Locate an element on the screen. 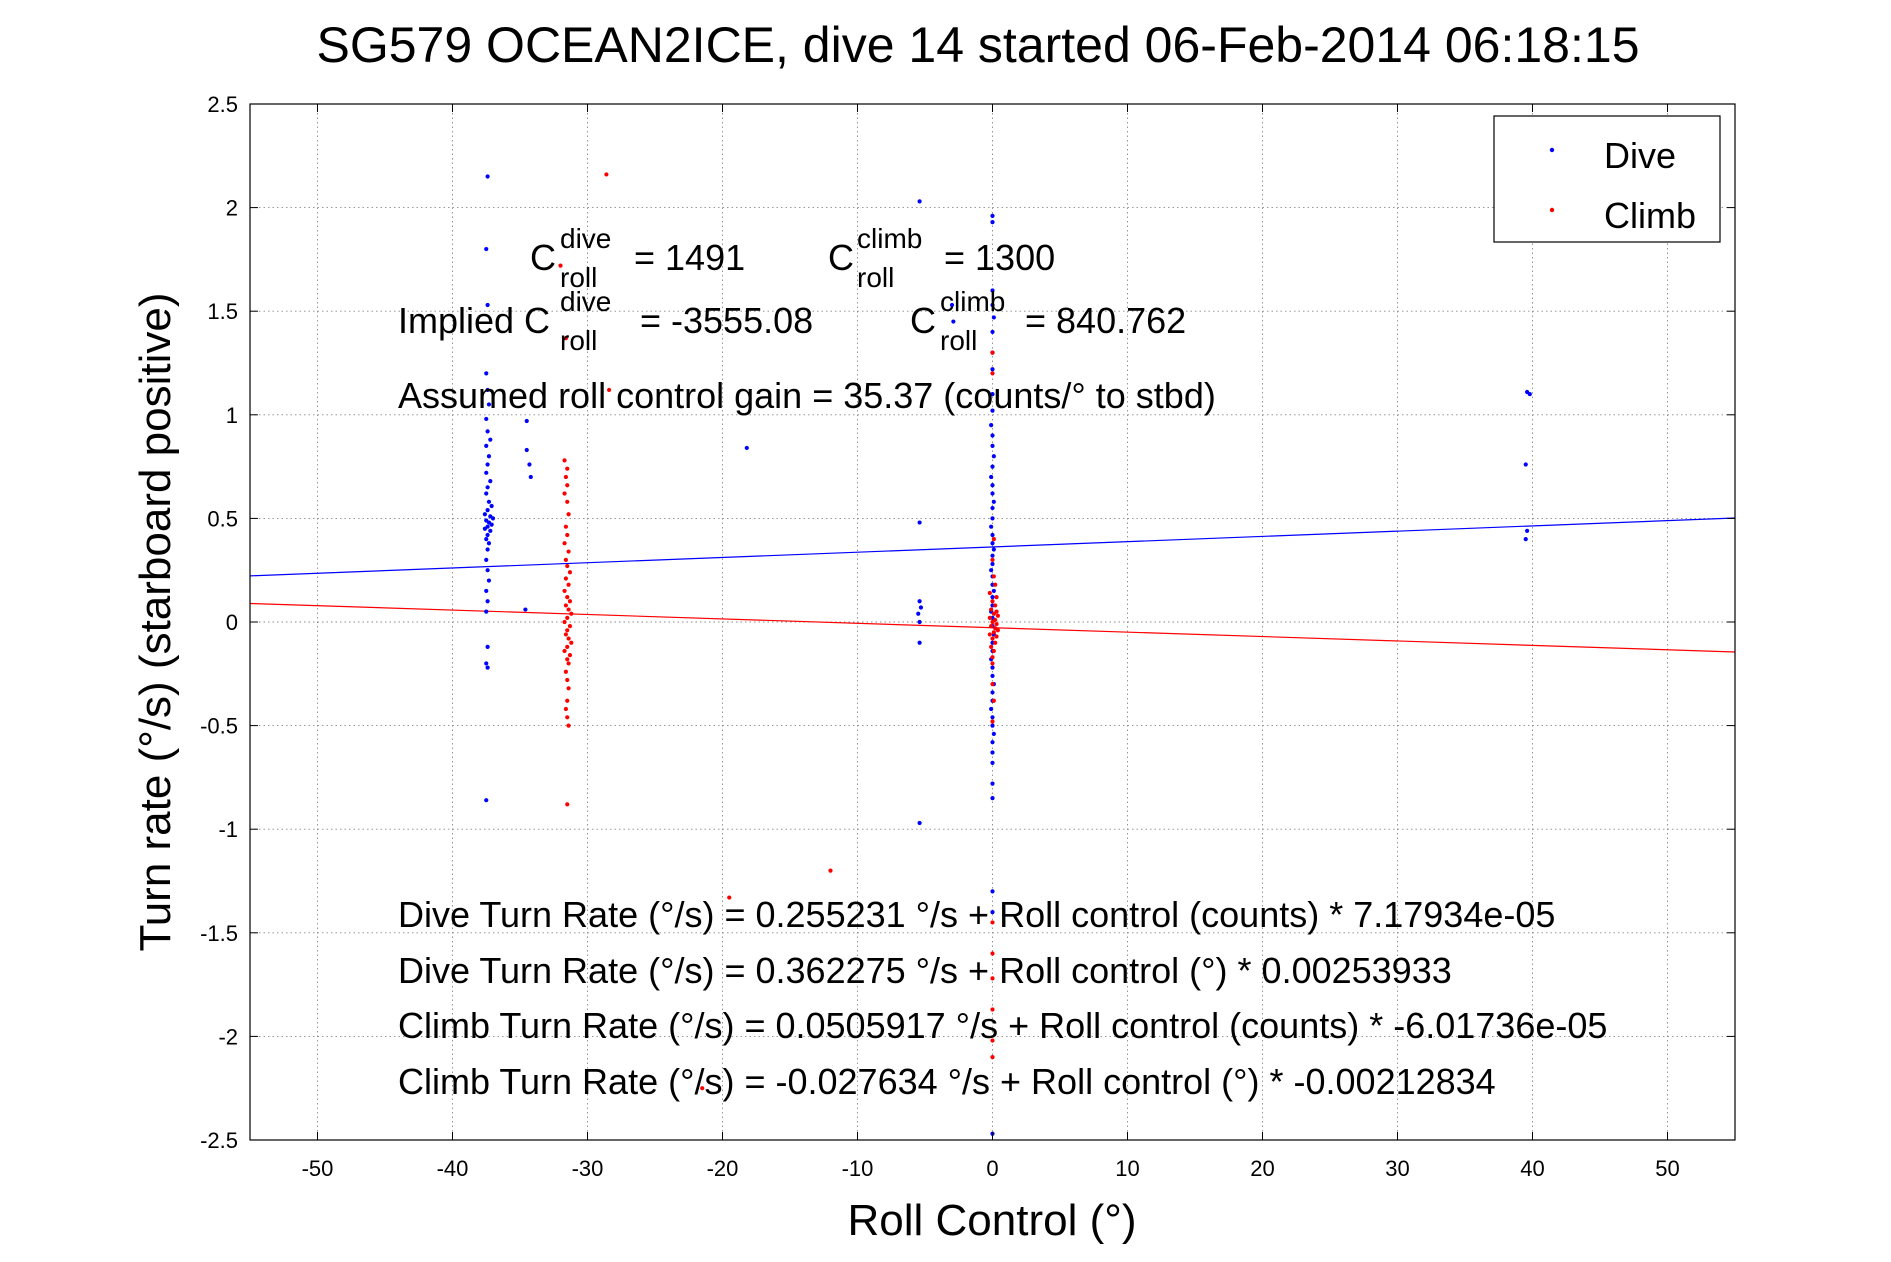  legend: Dive Climb is located at coordinates (1607, 179).